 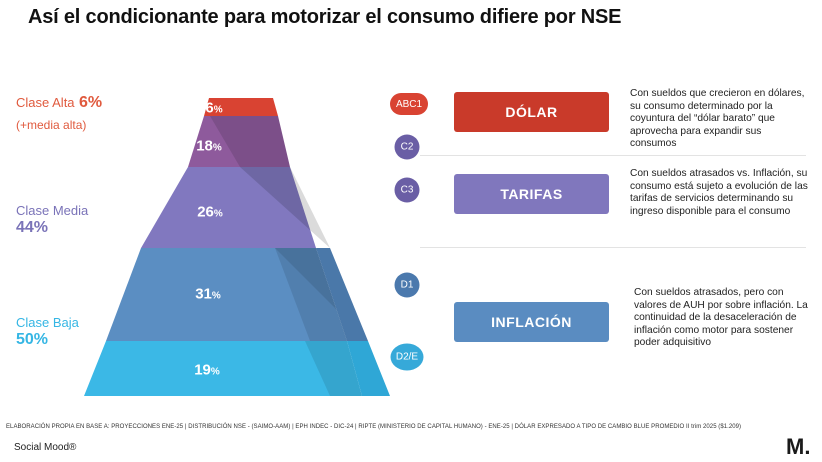 I want to click on class-media-label: Clase Media 44%, so click(x=52, y=220).